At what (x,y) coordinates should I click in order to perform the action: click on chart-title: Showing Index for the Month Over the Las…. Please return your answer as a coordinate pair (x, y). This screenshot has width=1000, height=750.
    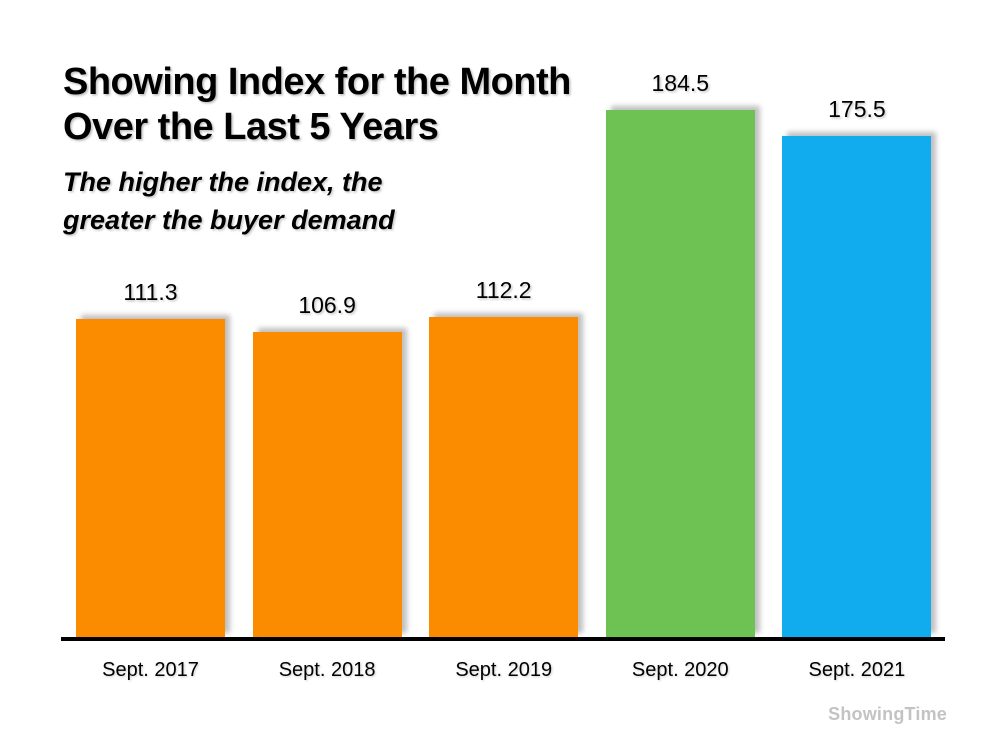
    Looking at the image, I should click on (317, 105).